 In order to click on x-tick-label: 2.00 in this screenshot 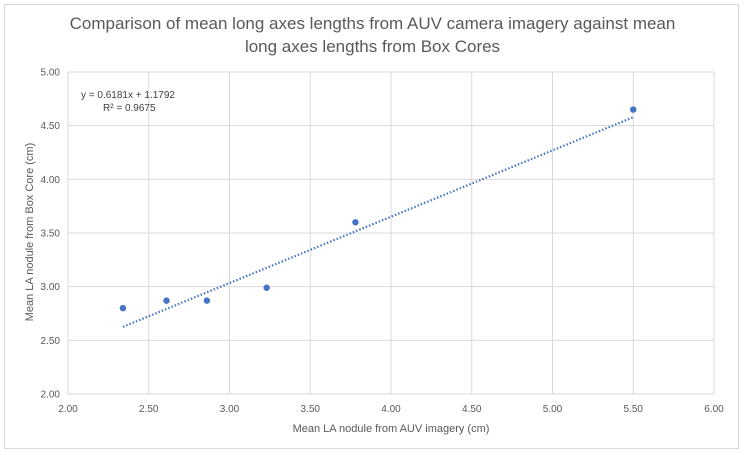, I will do `click(68, 409)`.